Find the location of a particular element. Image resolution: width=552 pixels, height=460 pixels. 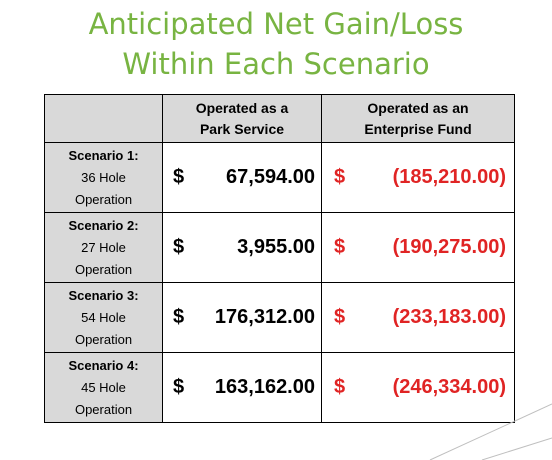

scenario-holes: 36 Hole is located at coordinates (103, 177).